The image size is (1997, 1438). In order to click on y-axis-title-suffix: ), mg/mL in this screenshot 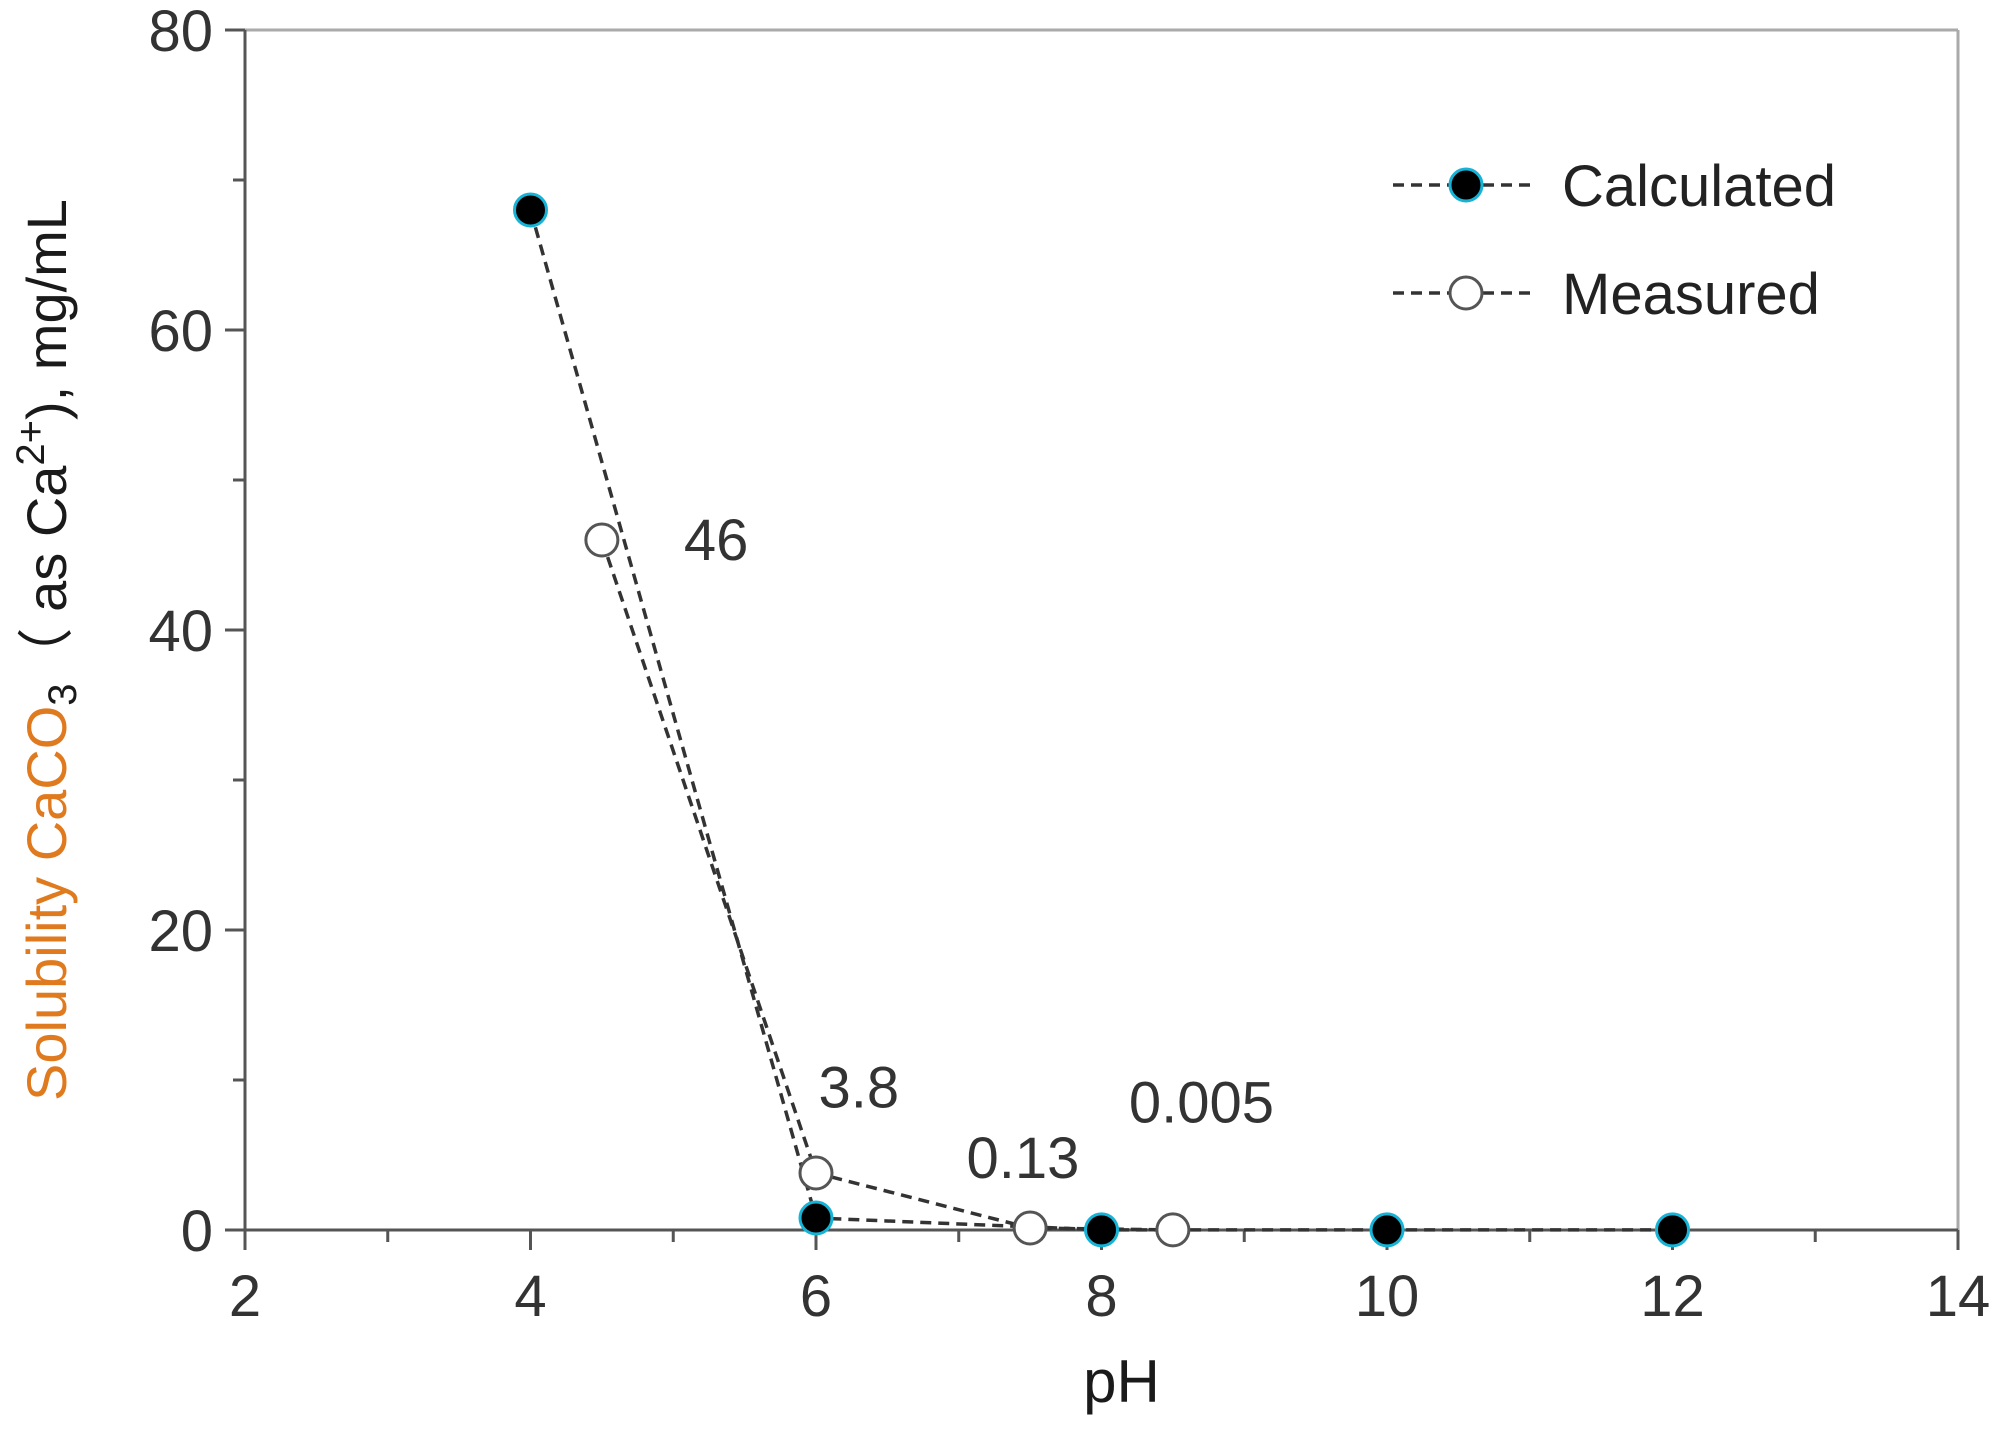, I will do `click(46, 309)`.